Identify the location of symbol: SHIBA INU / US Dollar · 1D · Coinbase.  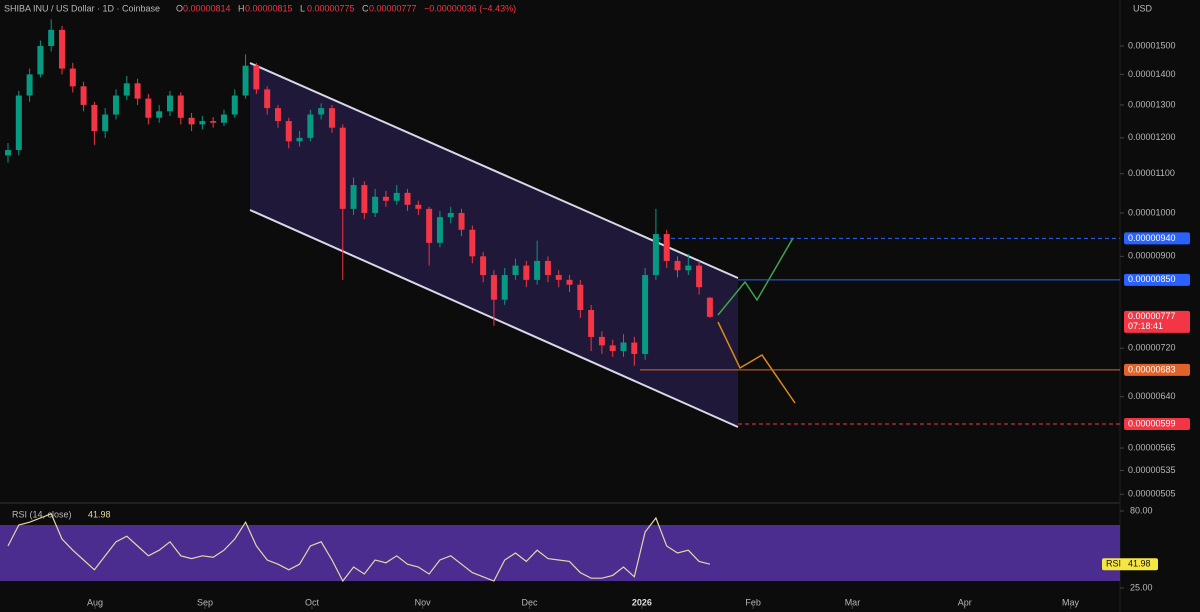
(82, 8).